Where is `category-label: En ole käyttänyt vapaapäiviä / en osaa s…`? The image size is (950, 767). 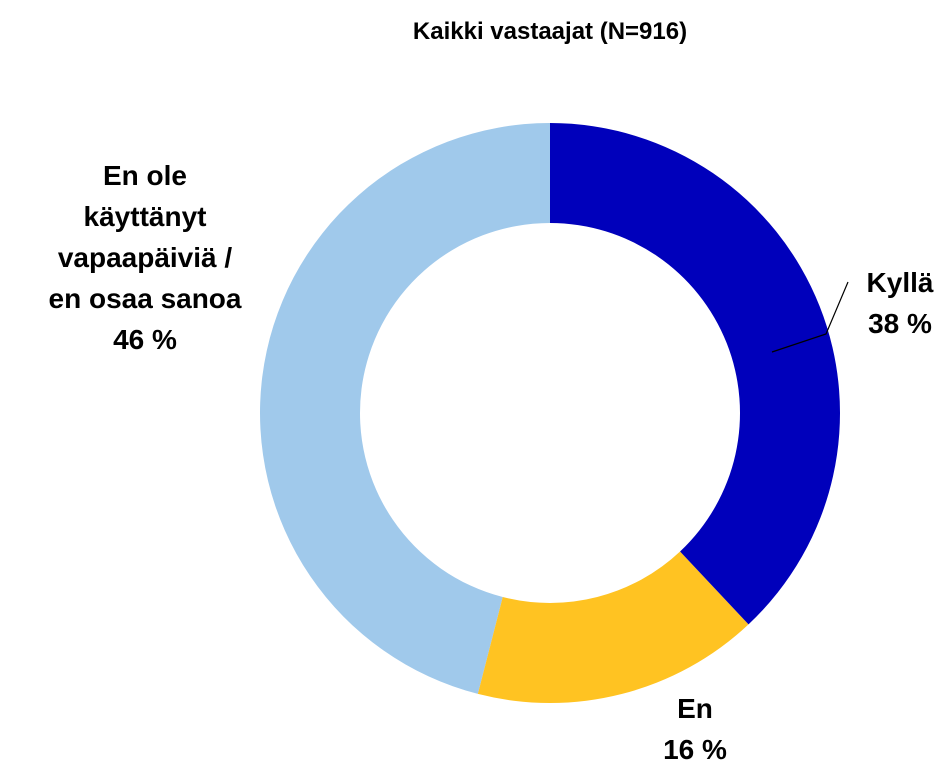 category-label: En ole käyttänyt vapaapäiviä / en osaa s… is located at coordinates (145, 237).